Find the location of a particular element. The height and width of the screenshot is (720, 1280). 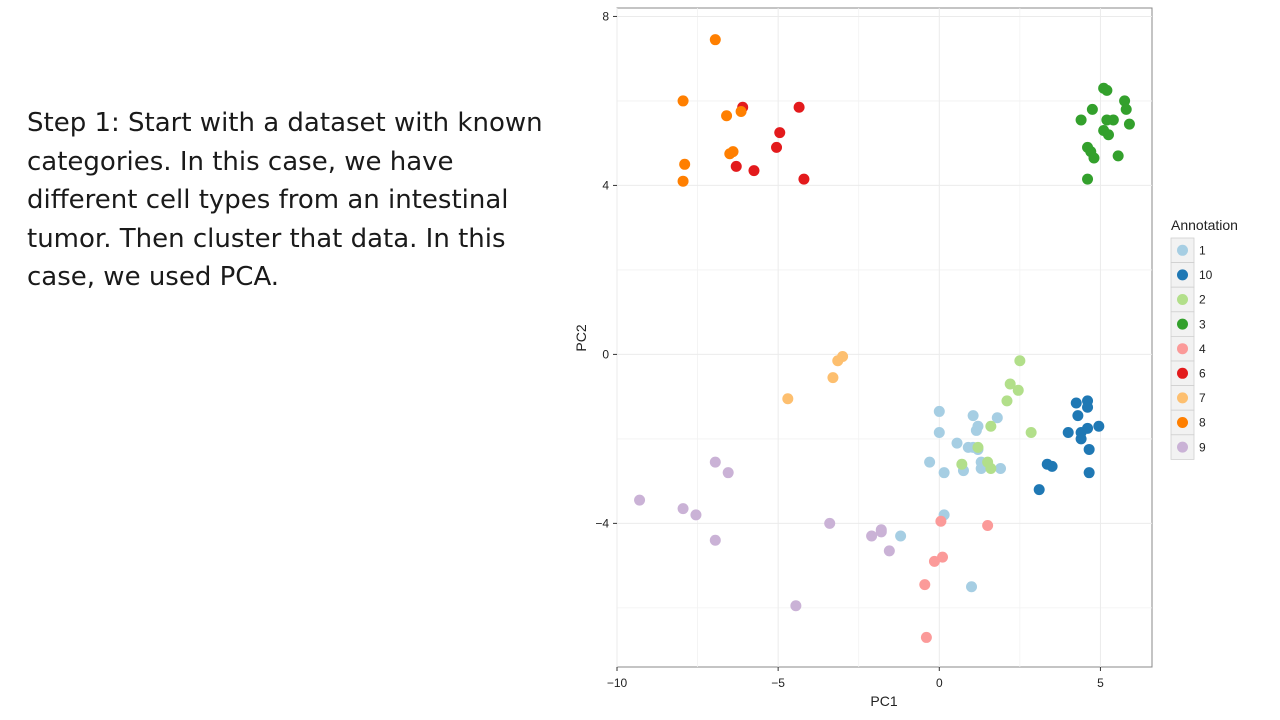

x-axis-title: PC1 is located at coordinates (883, 701).